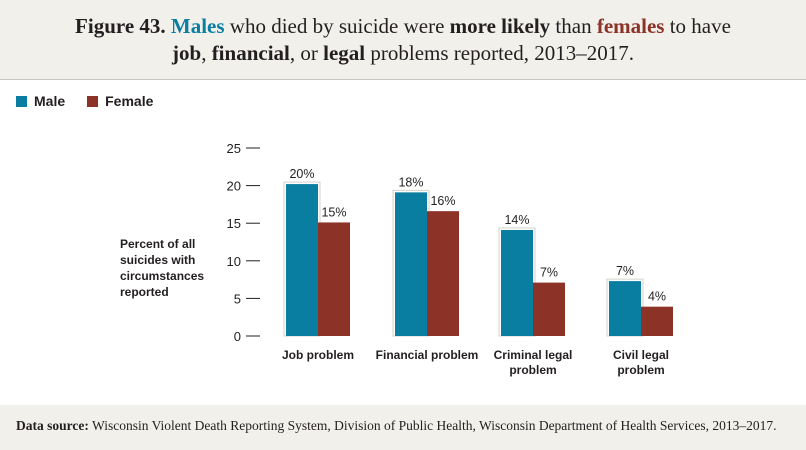  I want to click on legend-label-male: Male, so click(50, 101).